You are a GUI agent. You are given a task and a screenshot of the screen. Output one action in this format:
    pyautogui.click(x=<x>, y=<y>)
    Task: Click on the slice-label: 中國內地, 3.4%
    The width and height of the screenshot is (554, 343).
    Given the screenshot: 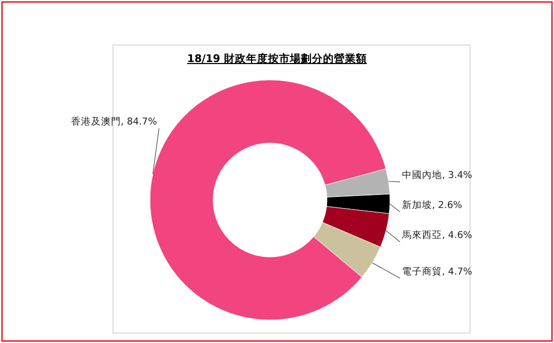 What is the action you would take?
    pyautogui.click(x=437, y=174)
    